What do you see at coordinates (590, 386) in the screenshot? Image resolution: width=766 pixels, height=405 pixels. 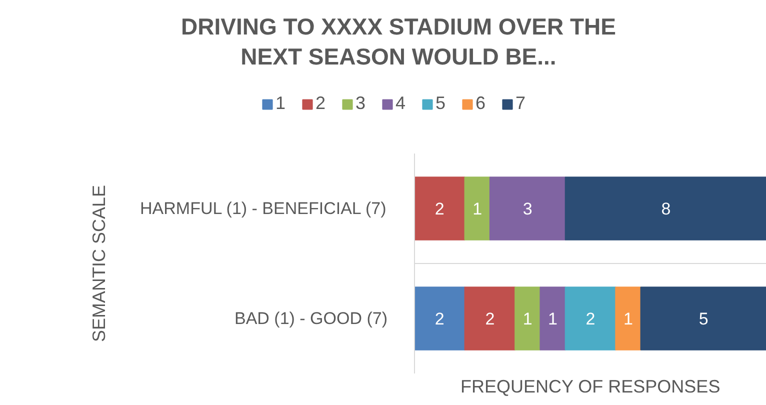 I see `x-axis-title: FREQUENCY OF RESPONSES` at bounding box center [590, 386].